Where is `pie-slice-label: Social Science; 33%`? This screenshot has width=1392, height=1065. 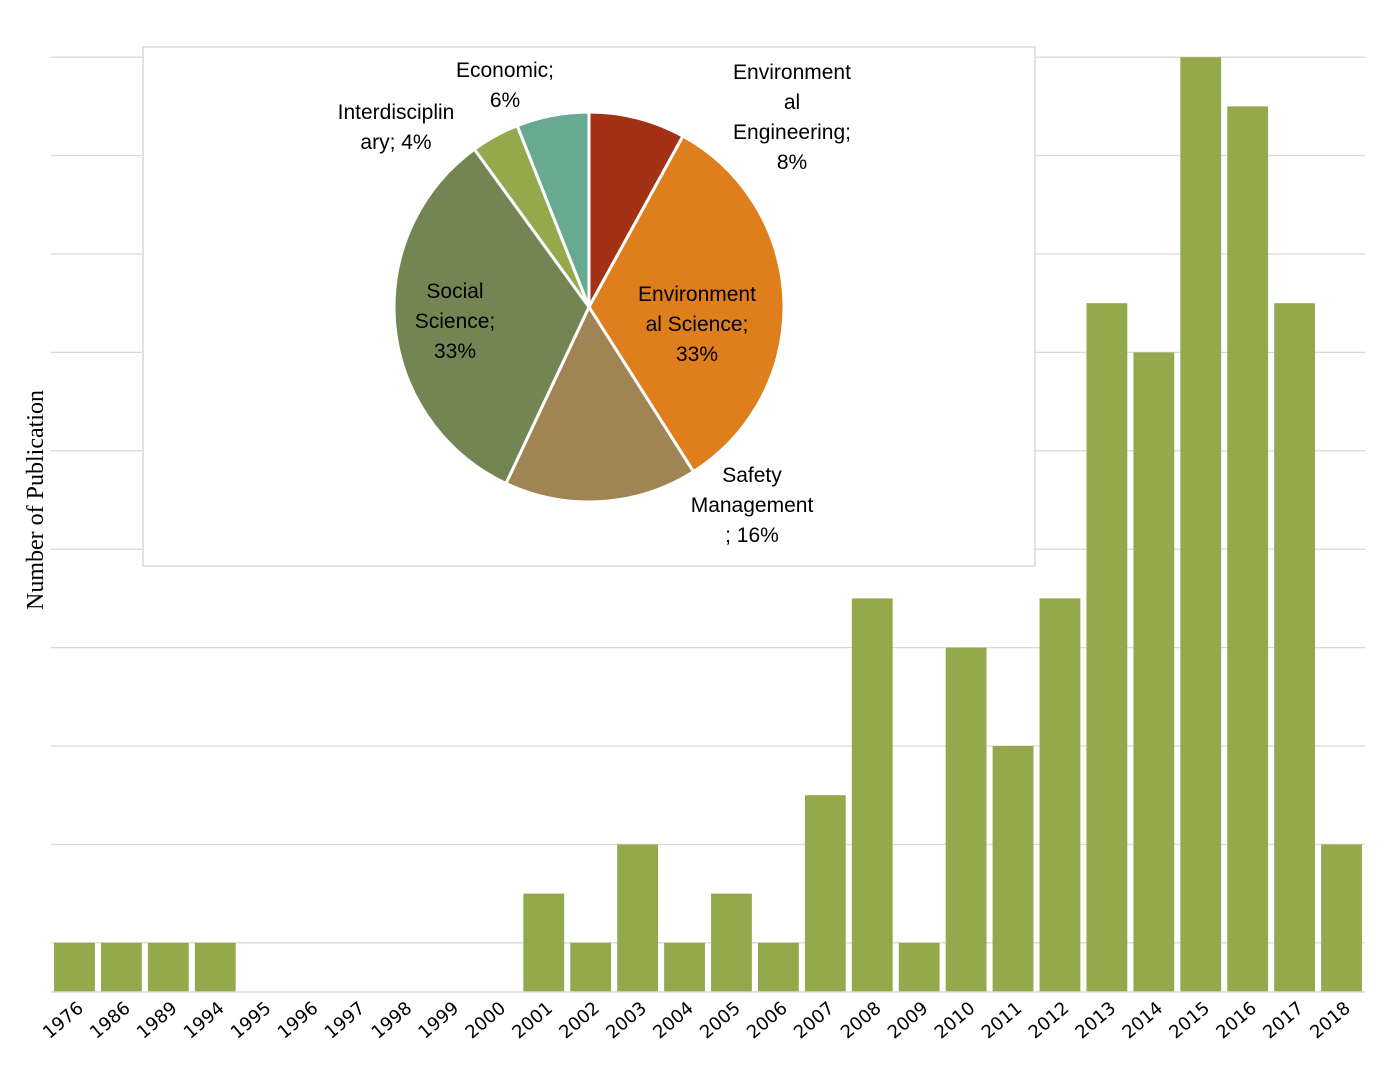
pie-slice-label: Social Science; 33% is located at coordinates (455, 321).